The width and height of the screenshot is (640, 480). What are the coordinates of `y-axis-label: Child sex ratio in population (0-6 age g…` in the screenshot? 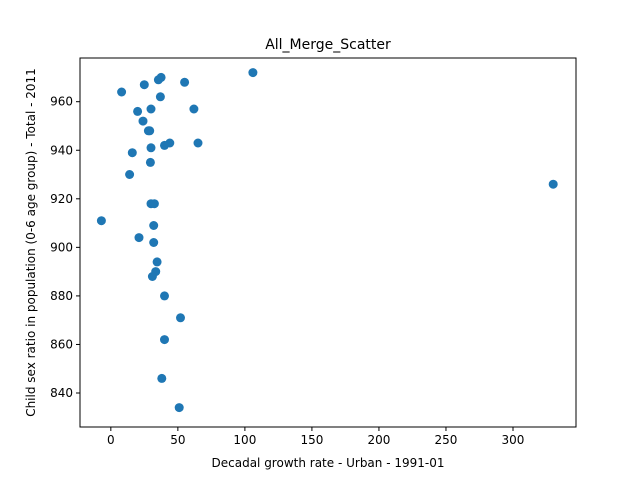 It's located at (31, 242).